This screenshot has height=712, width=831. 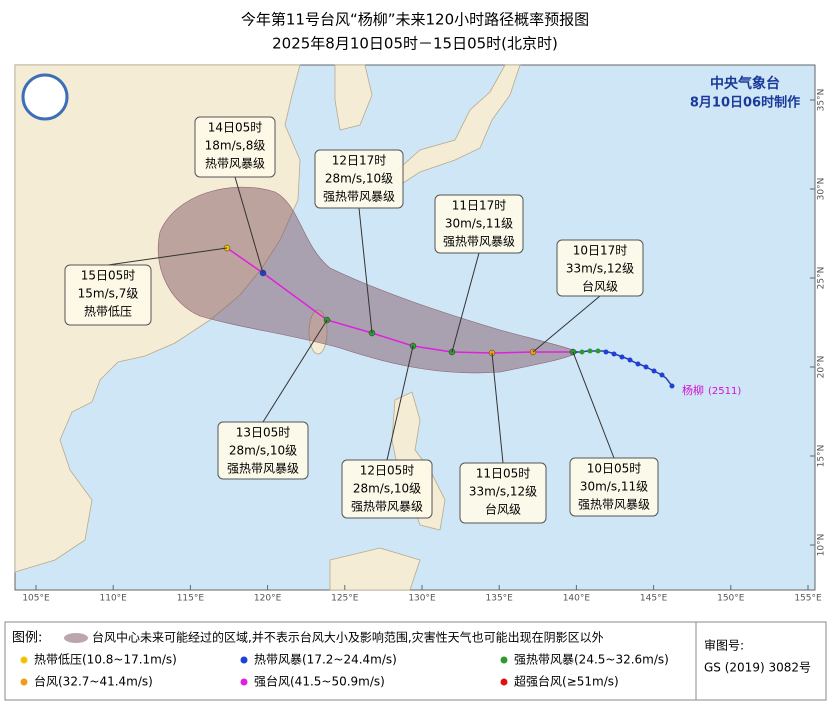 What do you see at coordinates (375, 569) in the screenshot?
I see `borneo` at bounding box center [375, 569].